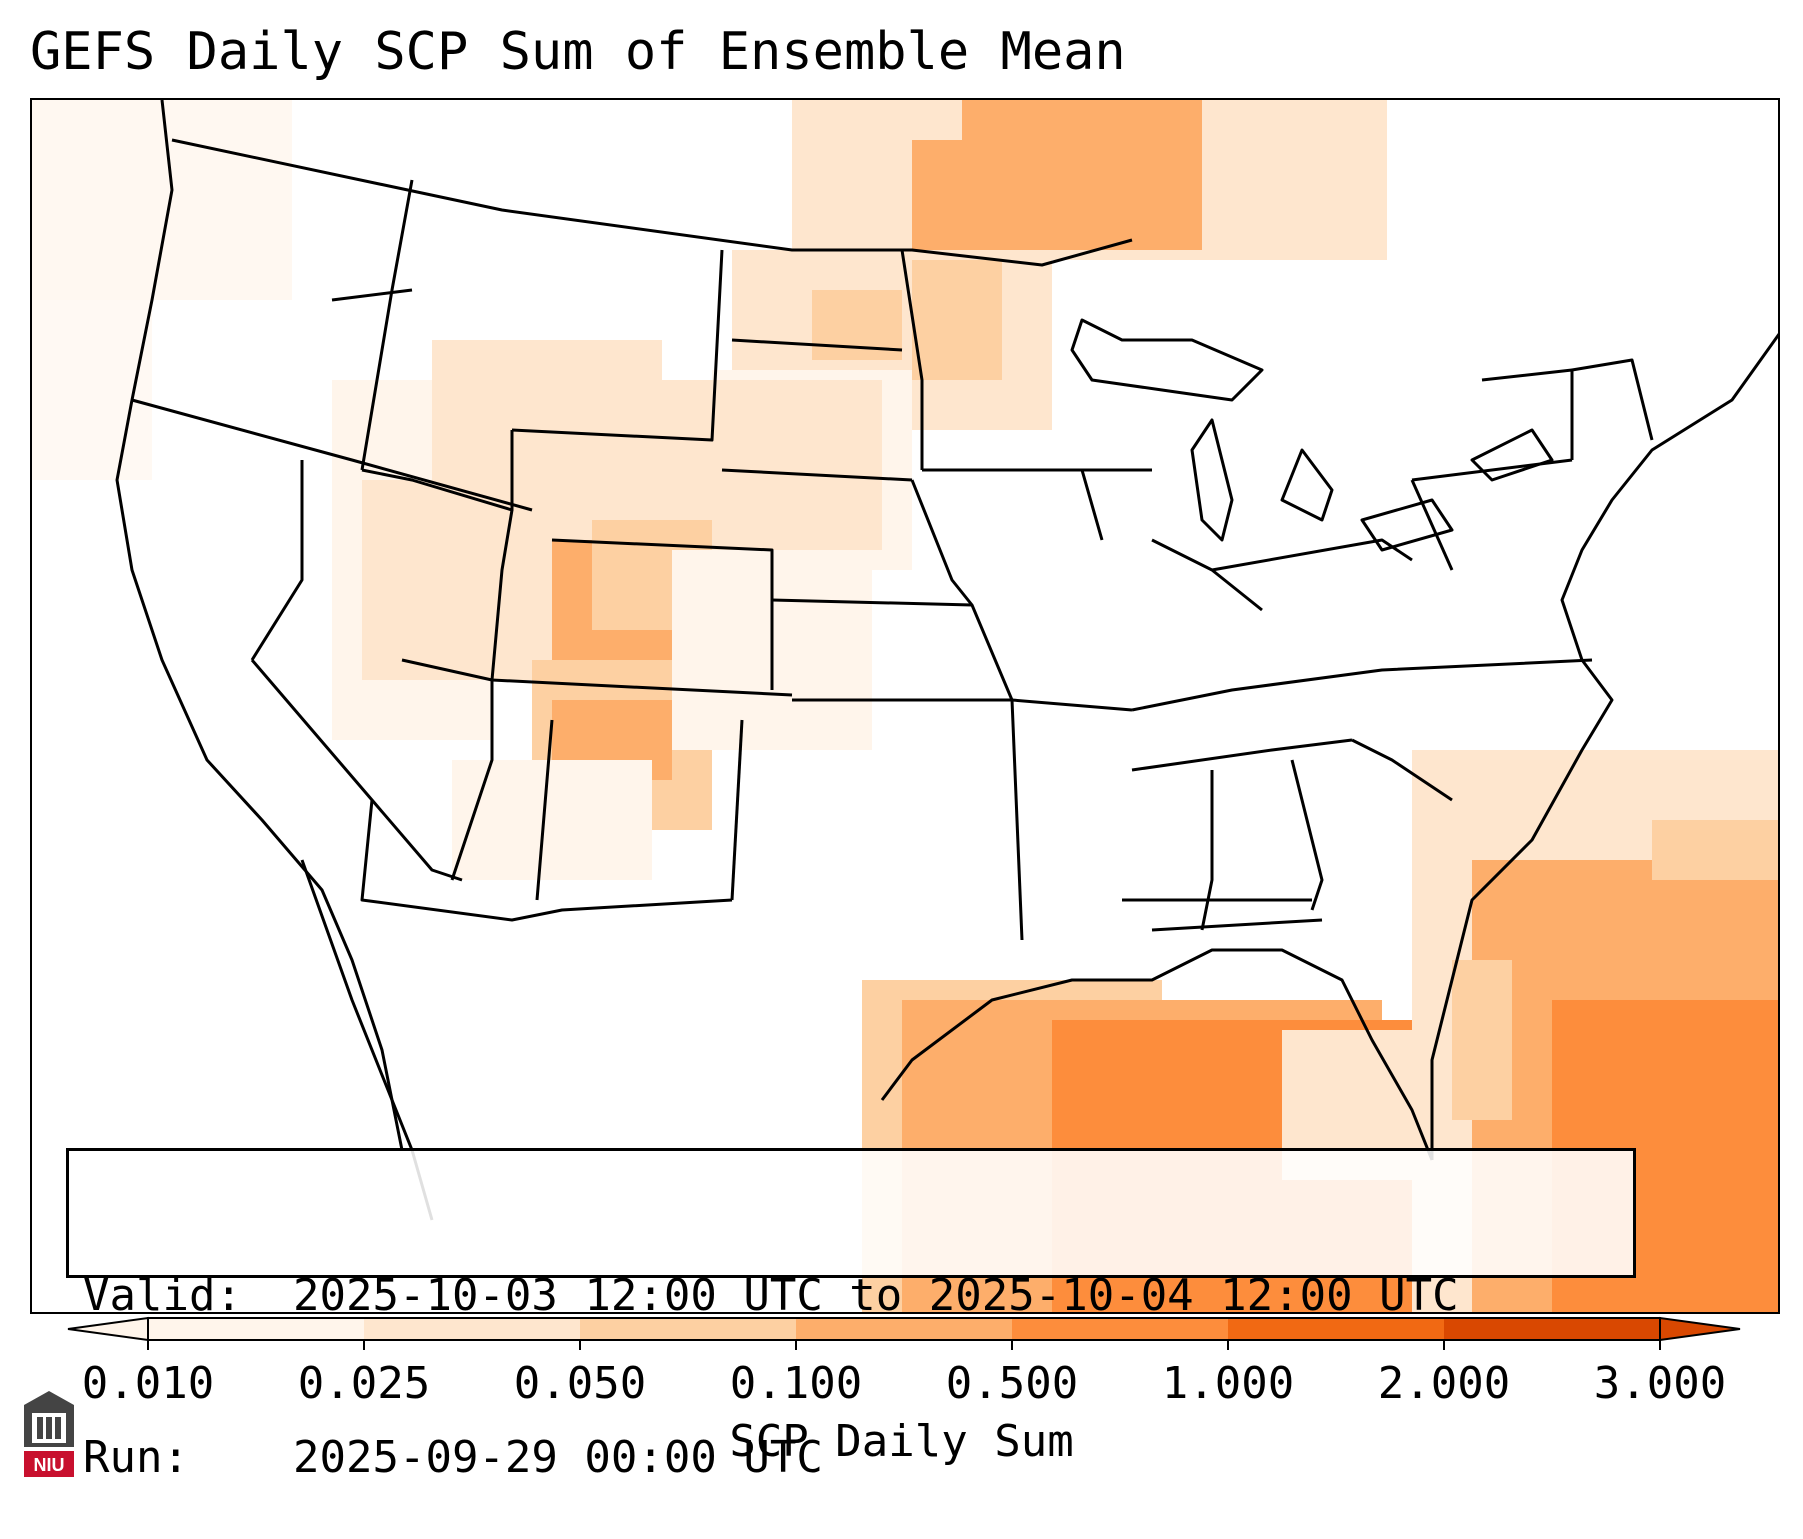  I want to click on chart-title: GEFS Daily SCP Sum of Ensemble Mean, so click(578, 52).